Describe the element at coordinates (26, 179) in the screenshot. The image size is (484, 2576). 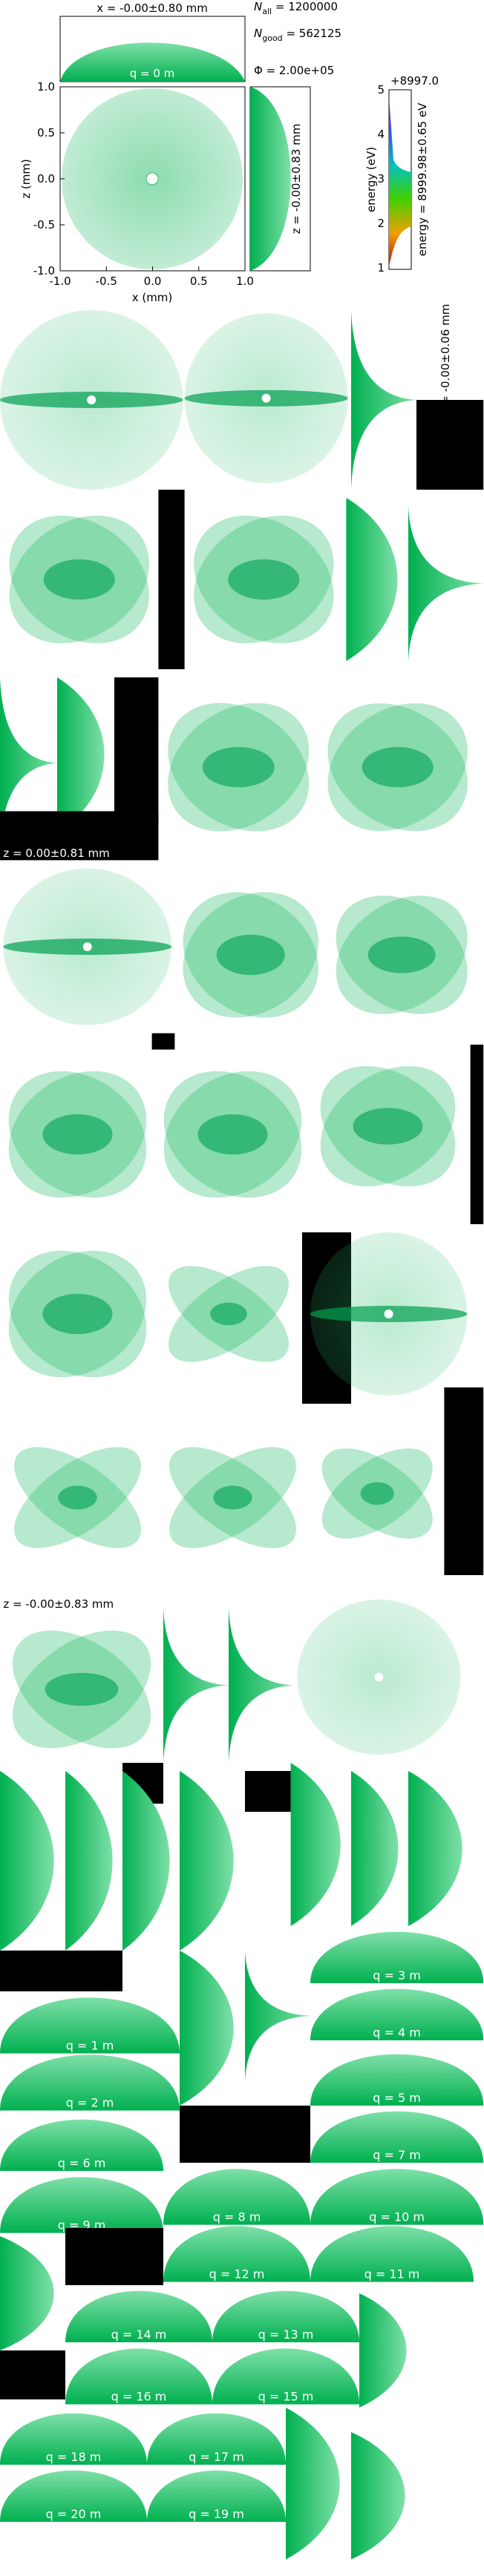
I see `z-axis-label: z (mm)` at that location.